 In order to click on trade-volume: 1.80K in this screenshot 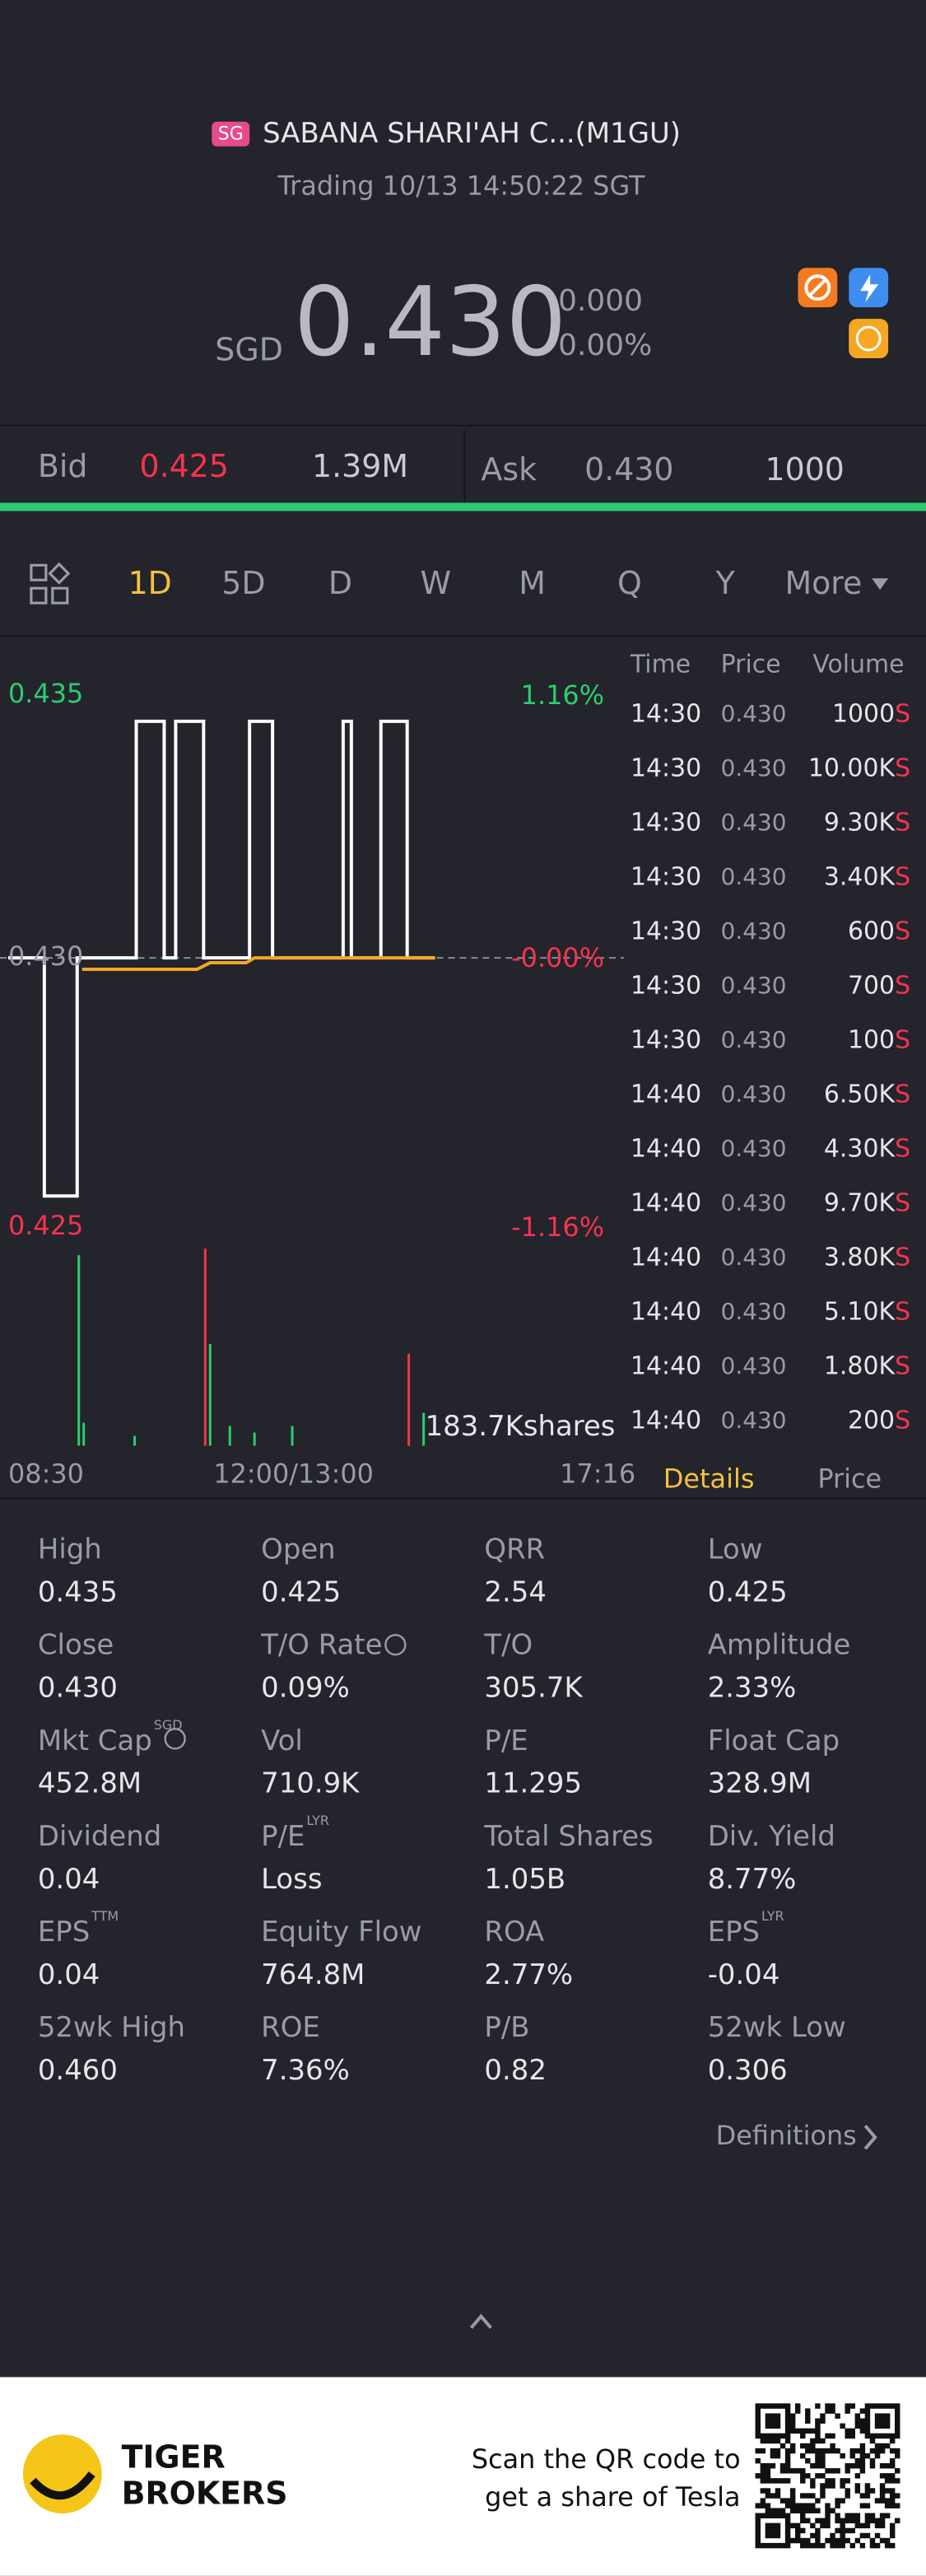, I will do `click(860, 1366)`.